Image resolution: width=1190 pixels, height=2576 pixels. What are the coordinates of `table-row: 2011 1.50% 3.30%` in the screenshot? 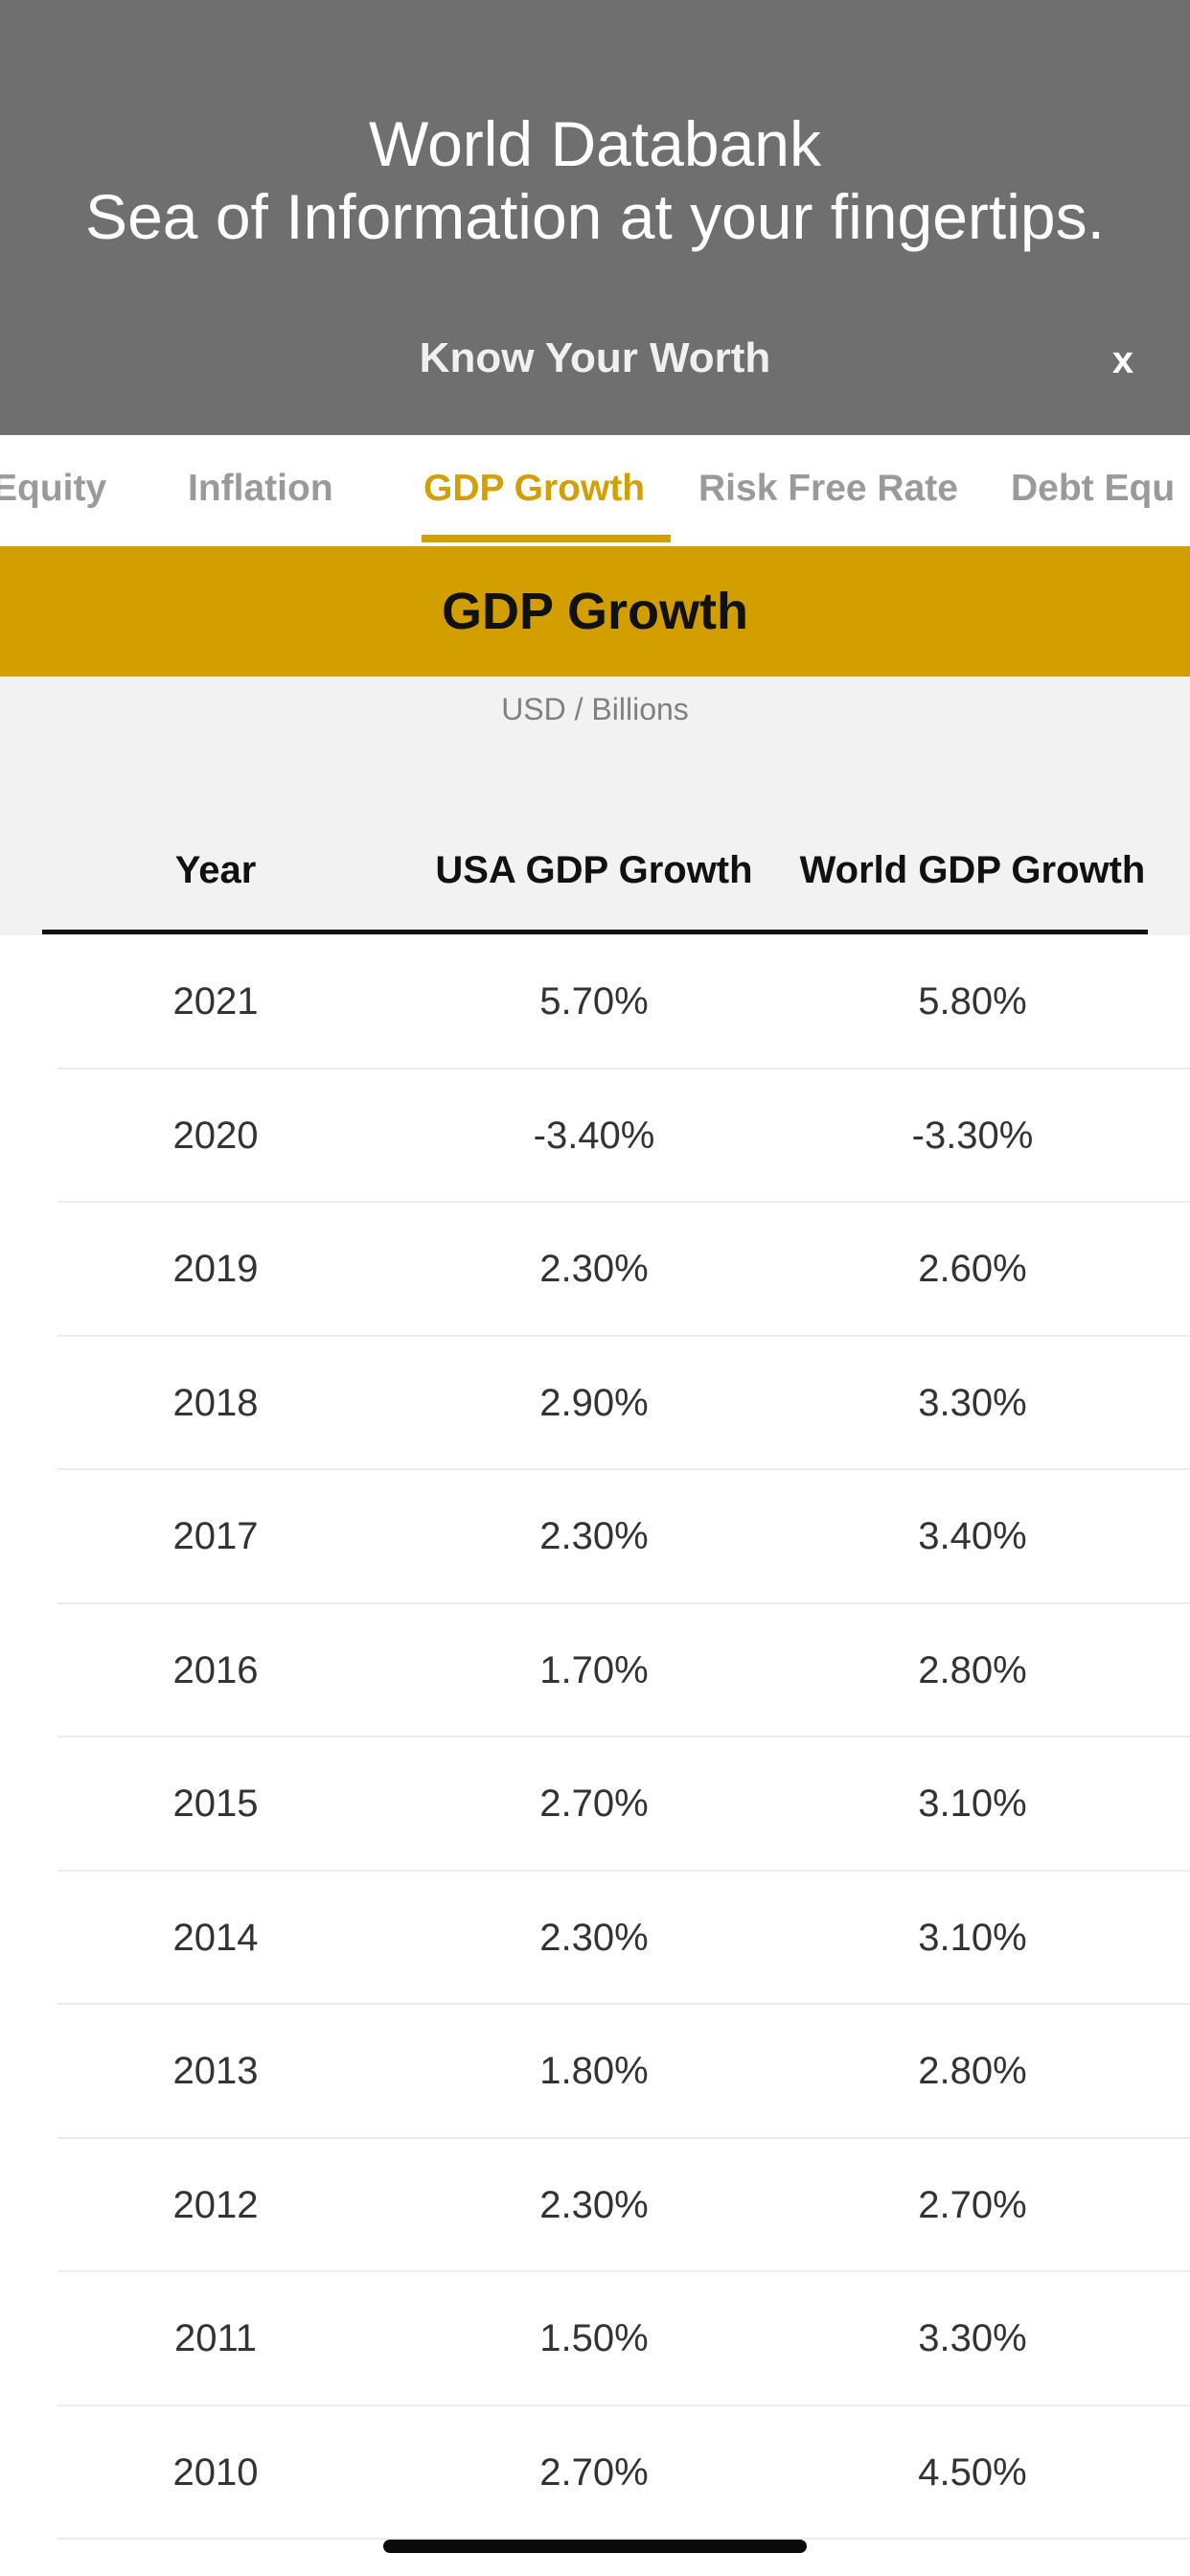 It's located at (623, 2339).